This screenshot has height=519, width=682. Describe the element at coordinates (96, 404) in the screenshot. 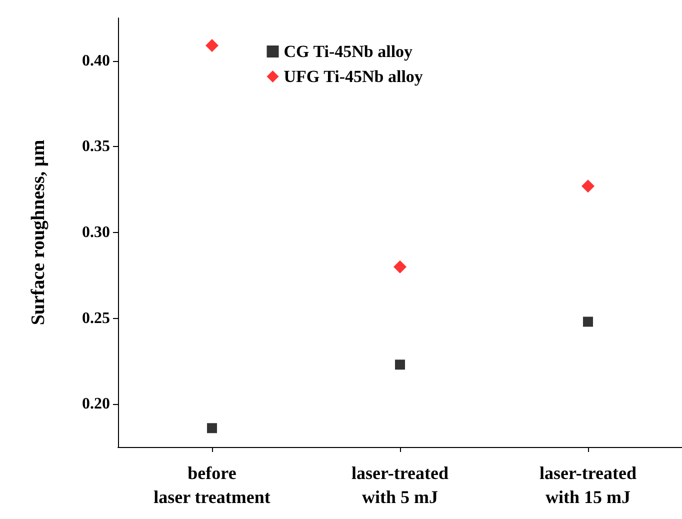

I see `y-tick-label: 0.20` at that location.